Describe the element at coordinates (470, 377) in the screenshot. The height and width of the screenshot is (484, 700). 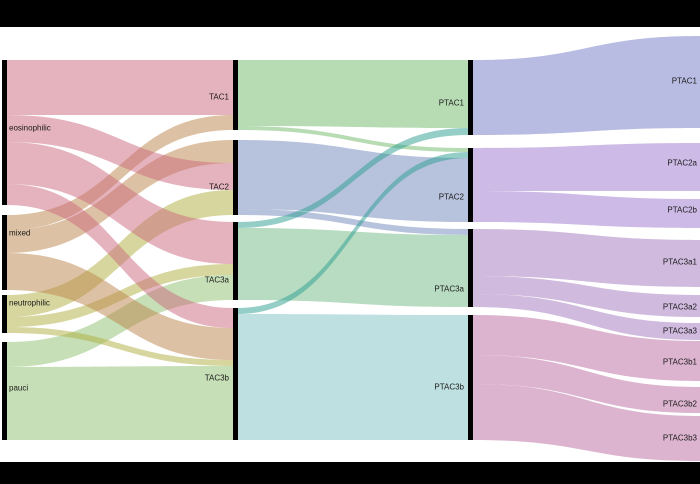
I see `node-bar-PTAC3b` at that location.